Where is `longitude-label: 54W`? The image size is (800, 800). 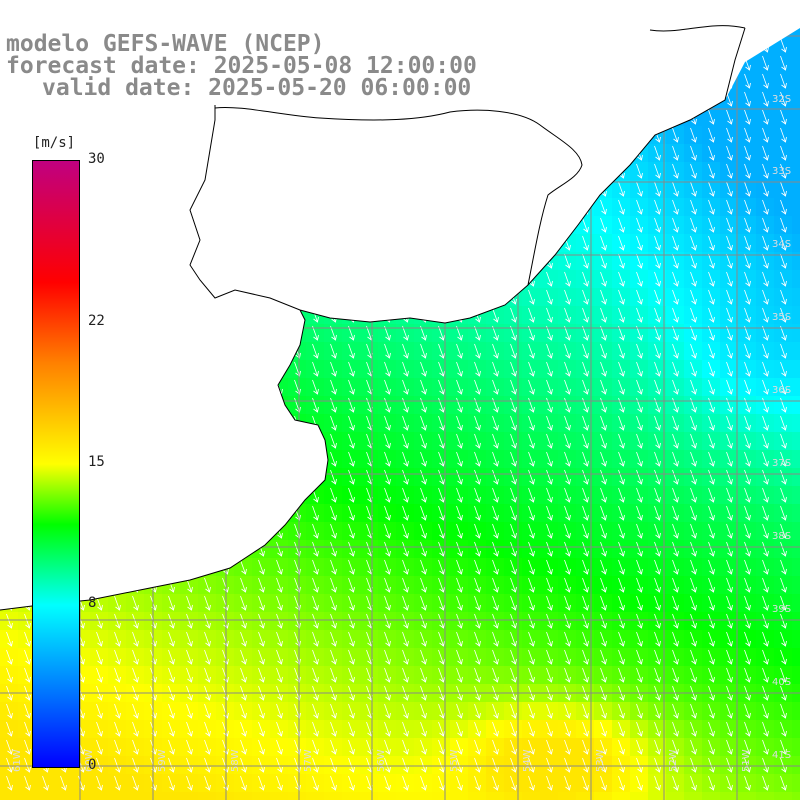 longitude-label: 54W is located at coordinates (527, 760).